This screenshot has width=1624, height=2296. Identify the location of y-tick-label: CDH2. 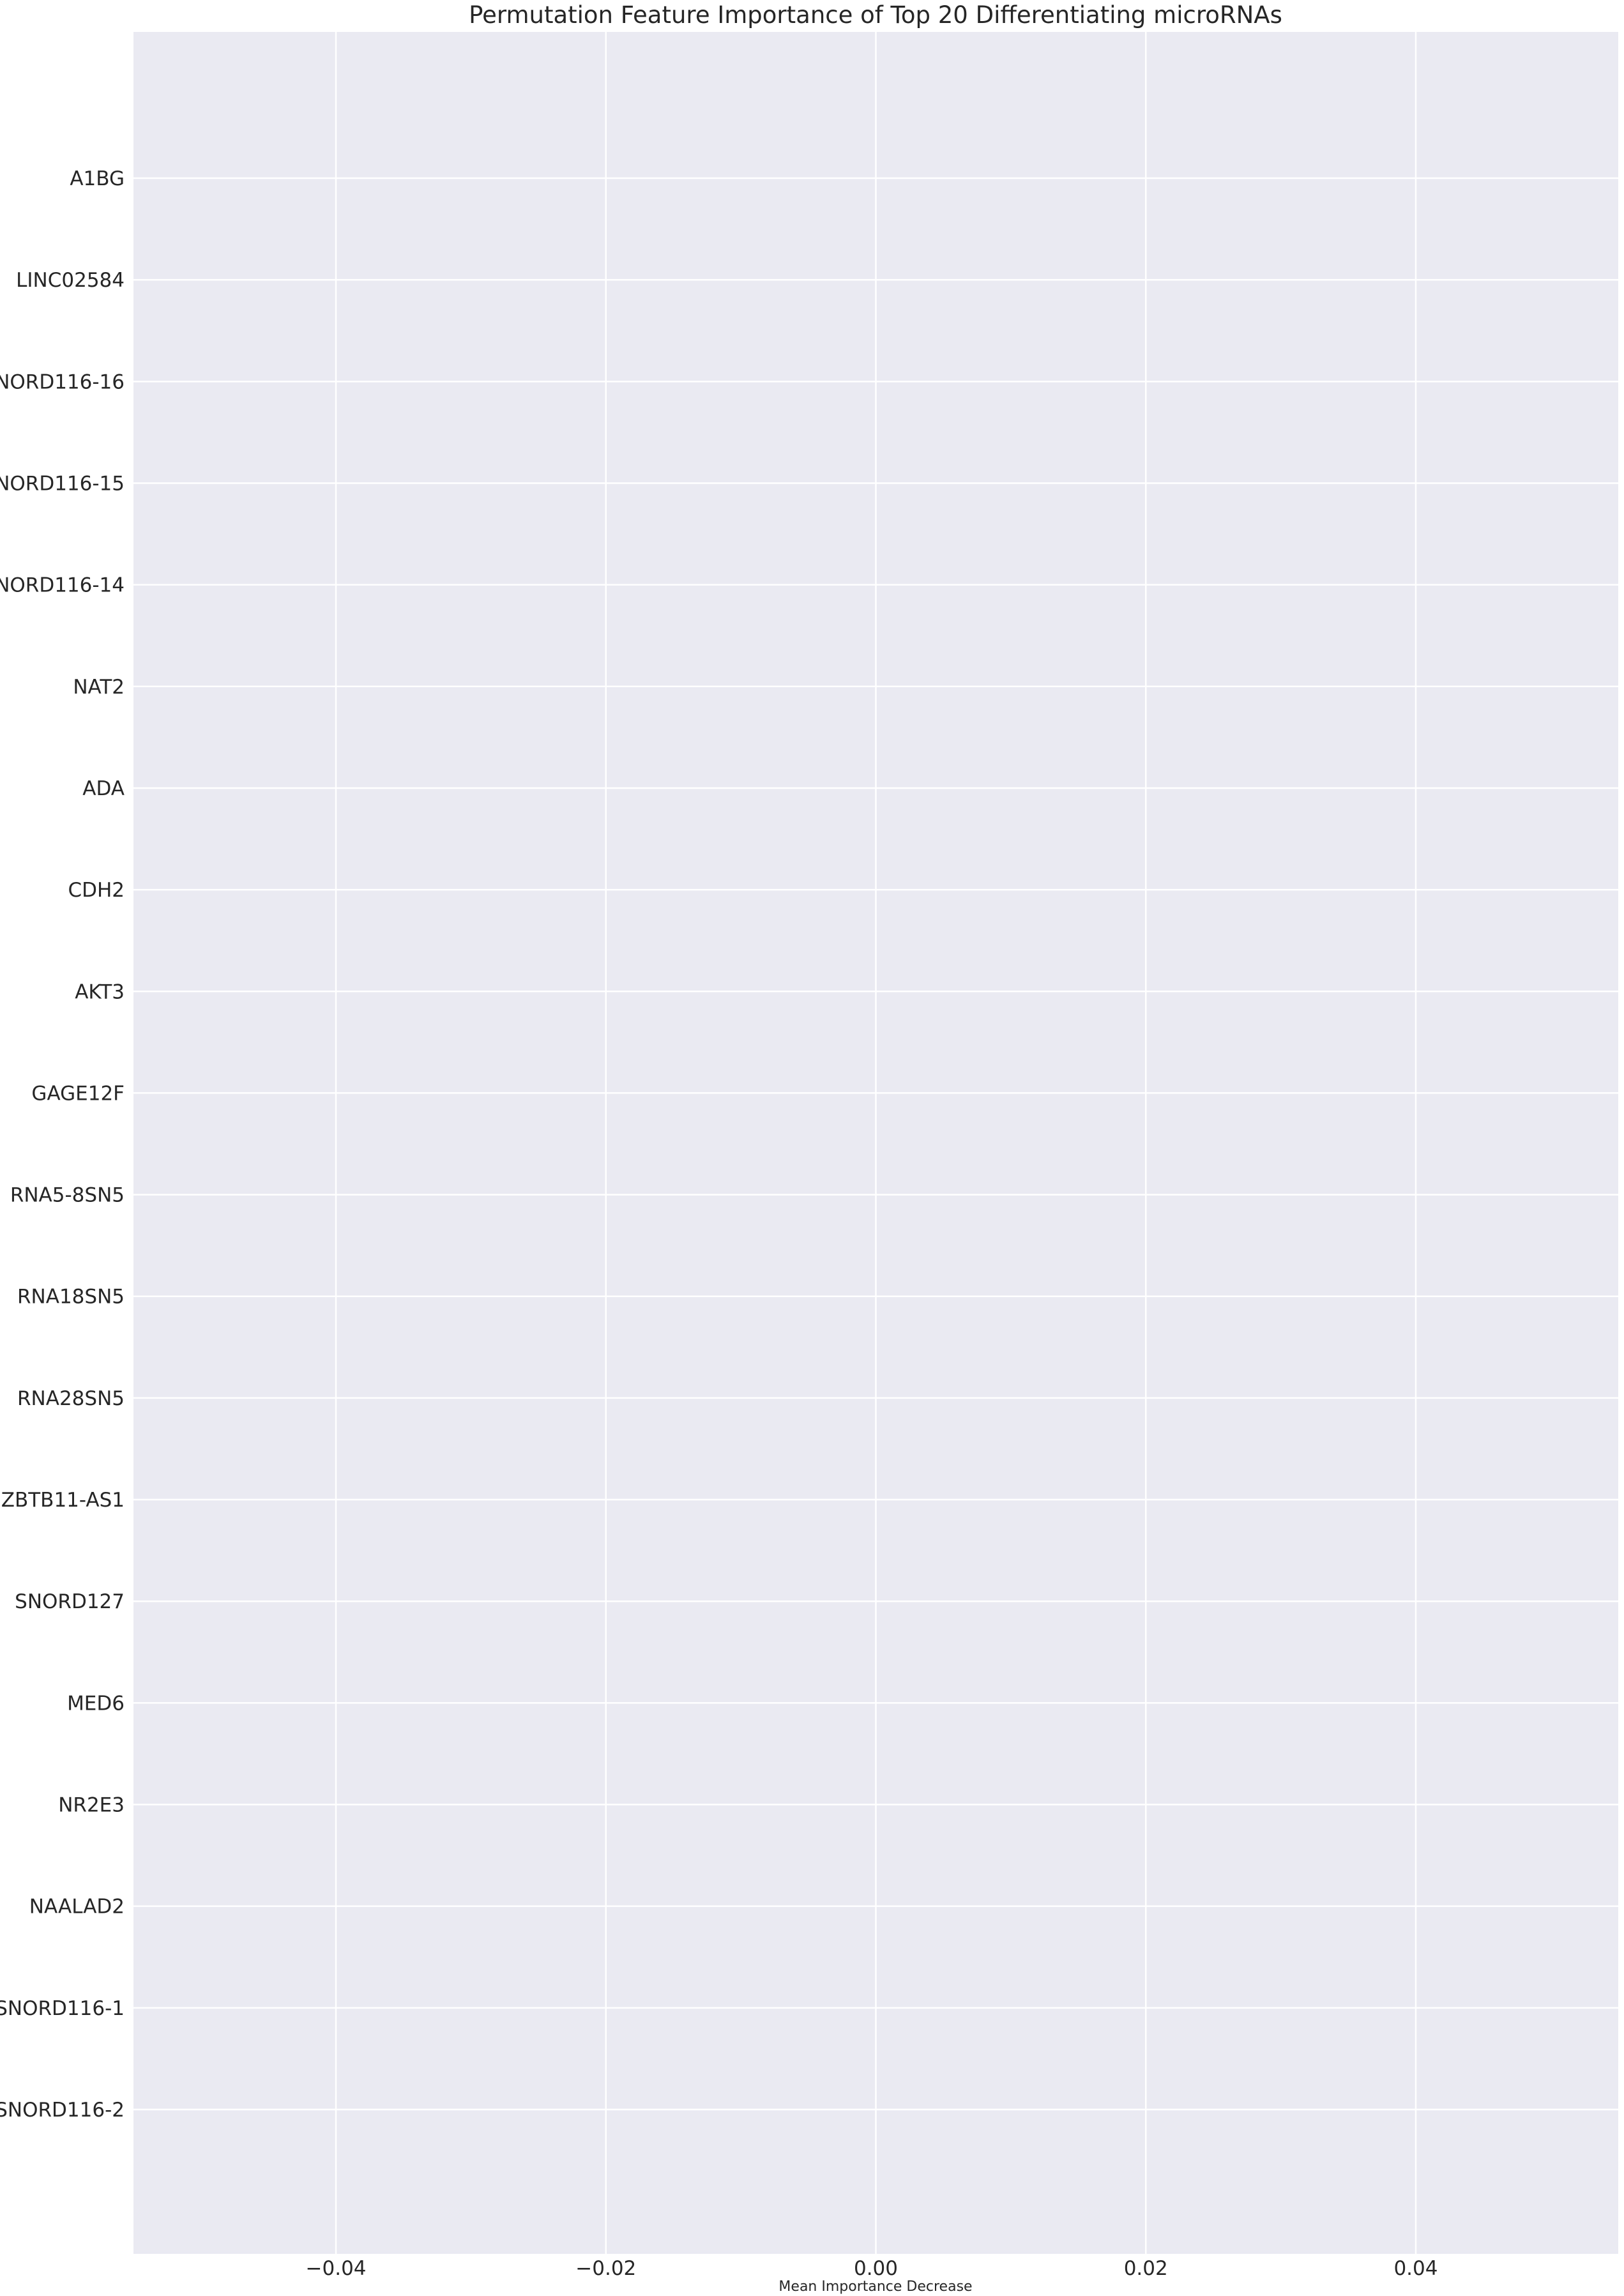
(97, 890).